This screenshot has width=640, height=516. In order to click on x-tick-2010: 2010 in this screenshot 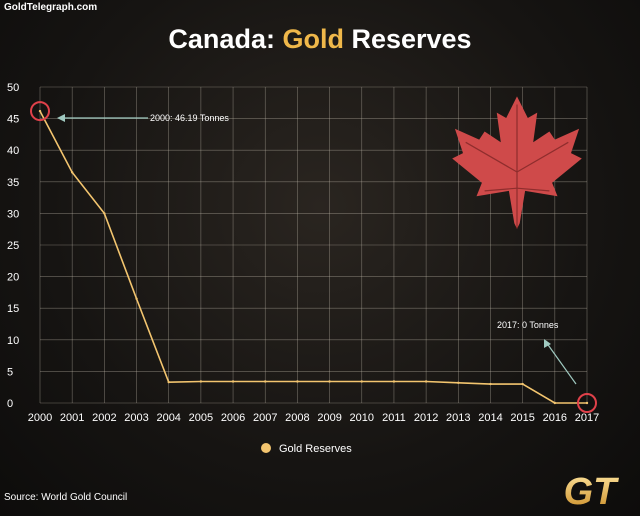, I will do `click(362, 418)`.